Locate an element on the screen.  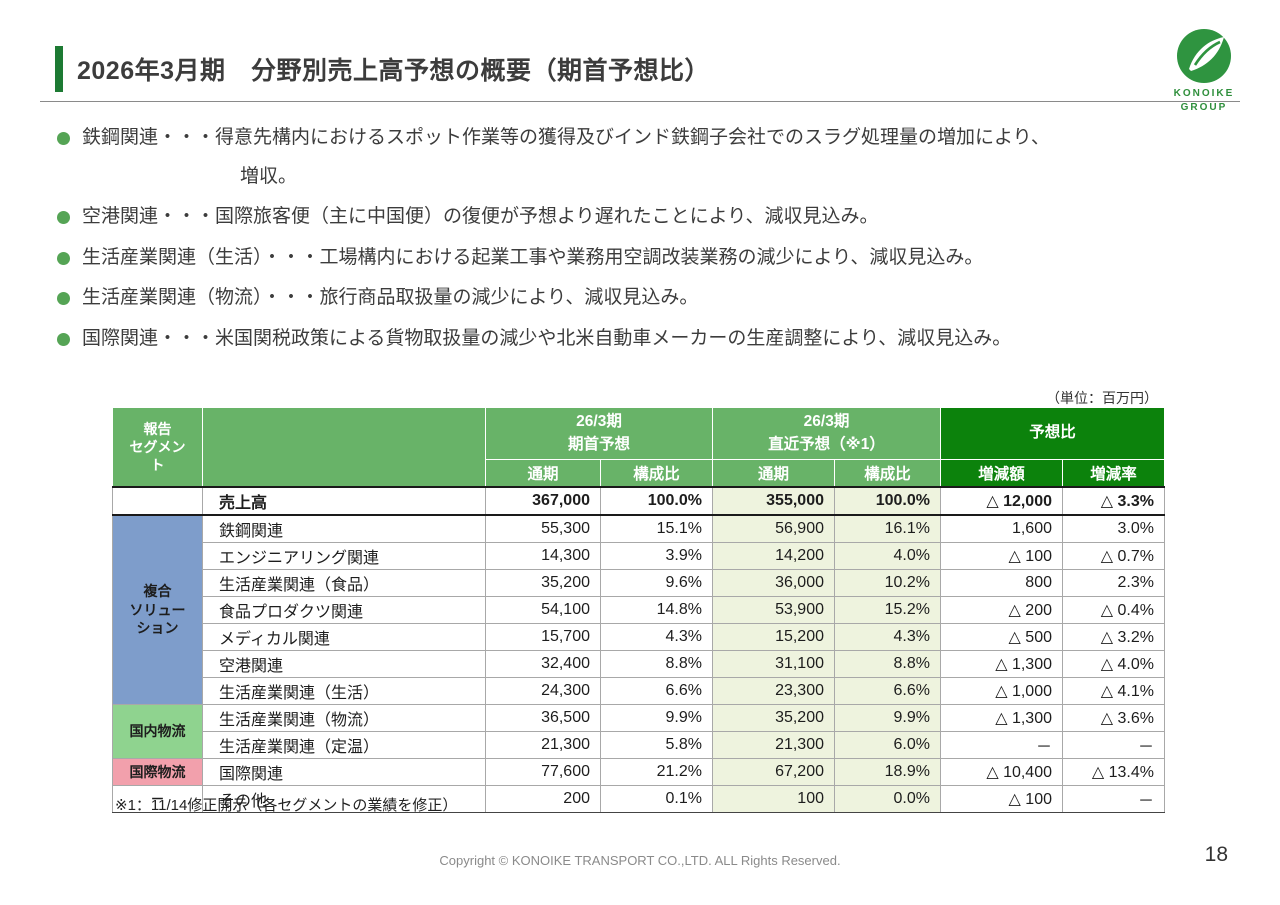
footnote: ※1：11/14修正開示（各セグメントの業績を修正） is located at coordinates (286, 805).